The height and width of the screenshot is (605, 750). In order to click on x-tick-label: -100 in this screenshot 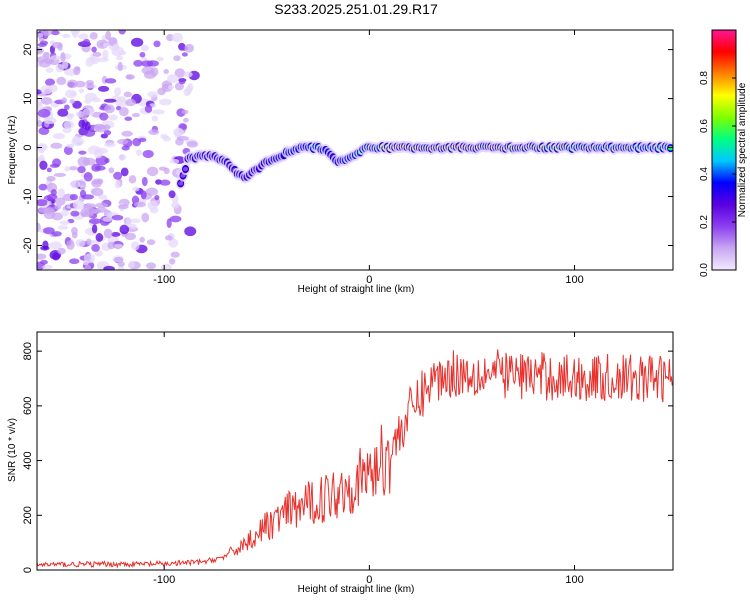, I will do `click(164, 280)`.